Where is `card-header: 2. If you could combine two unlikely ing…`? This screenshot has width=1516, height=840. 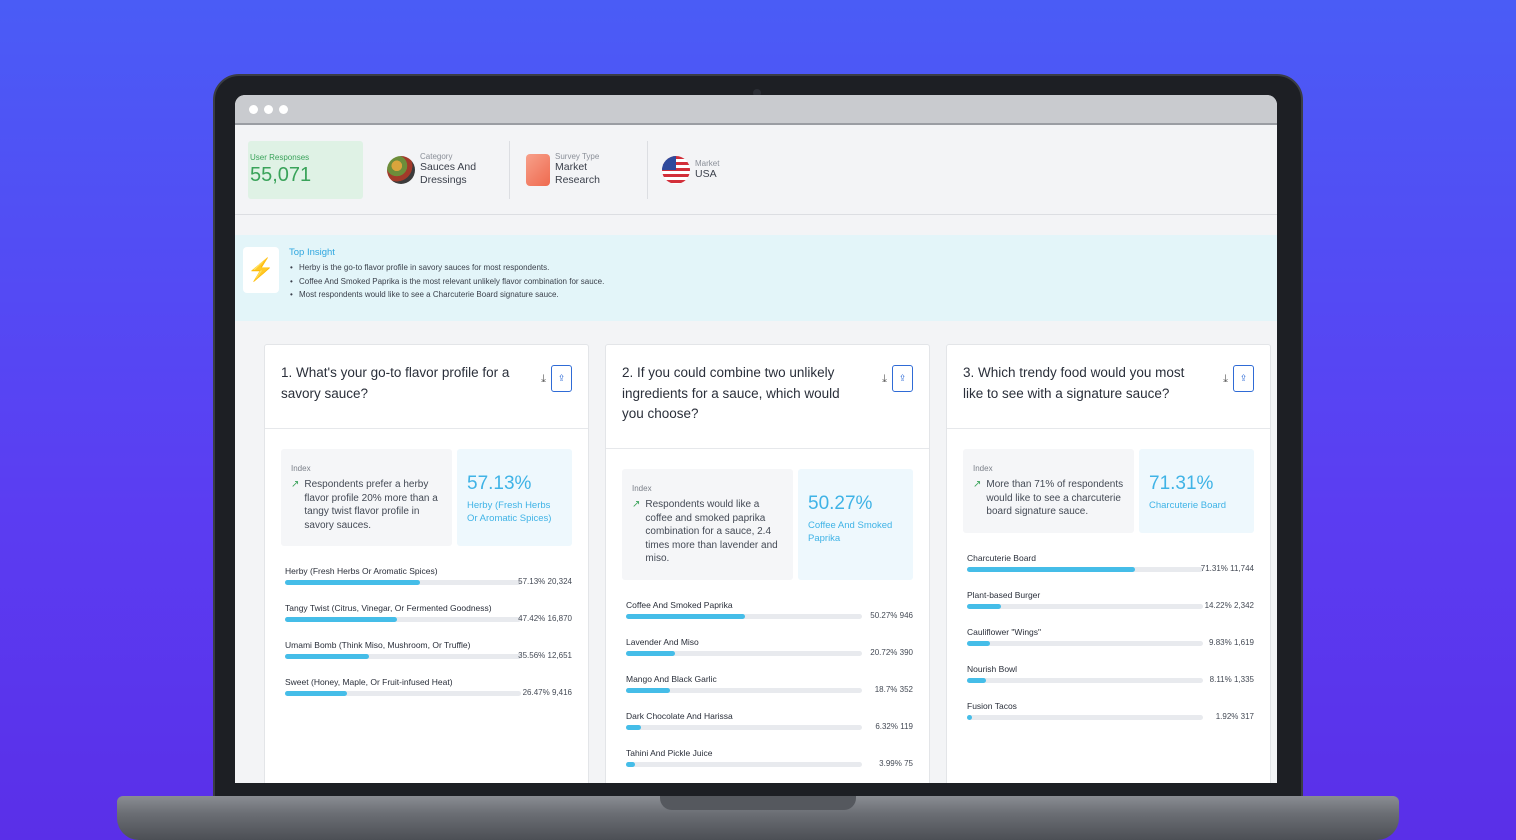 card-header: 2. If you could combine two unlikely ing… is located at coordinates (767, 397).